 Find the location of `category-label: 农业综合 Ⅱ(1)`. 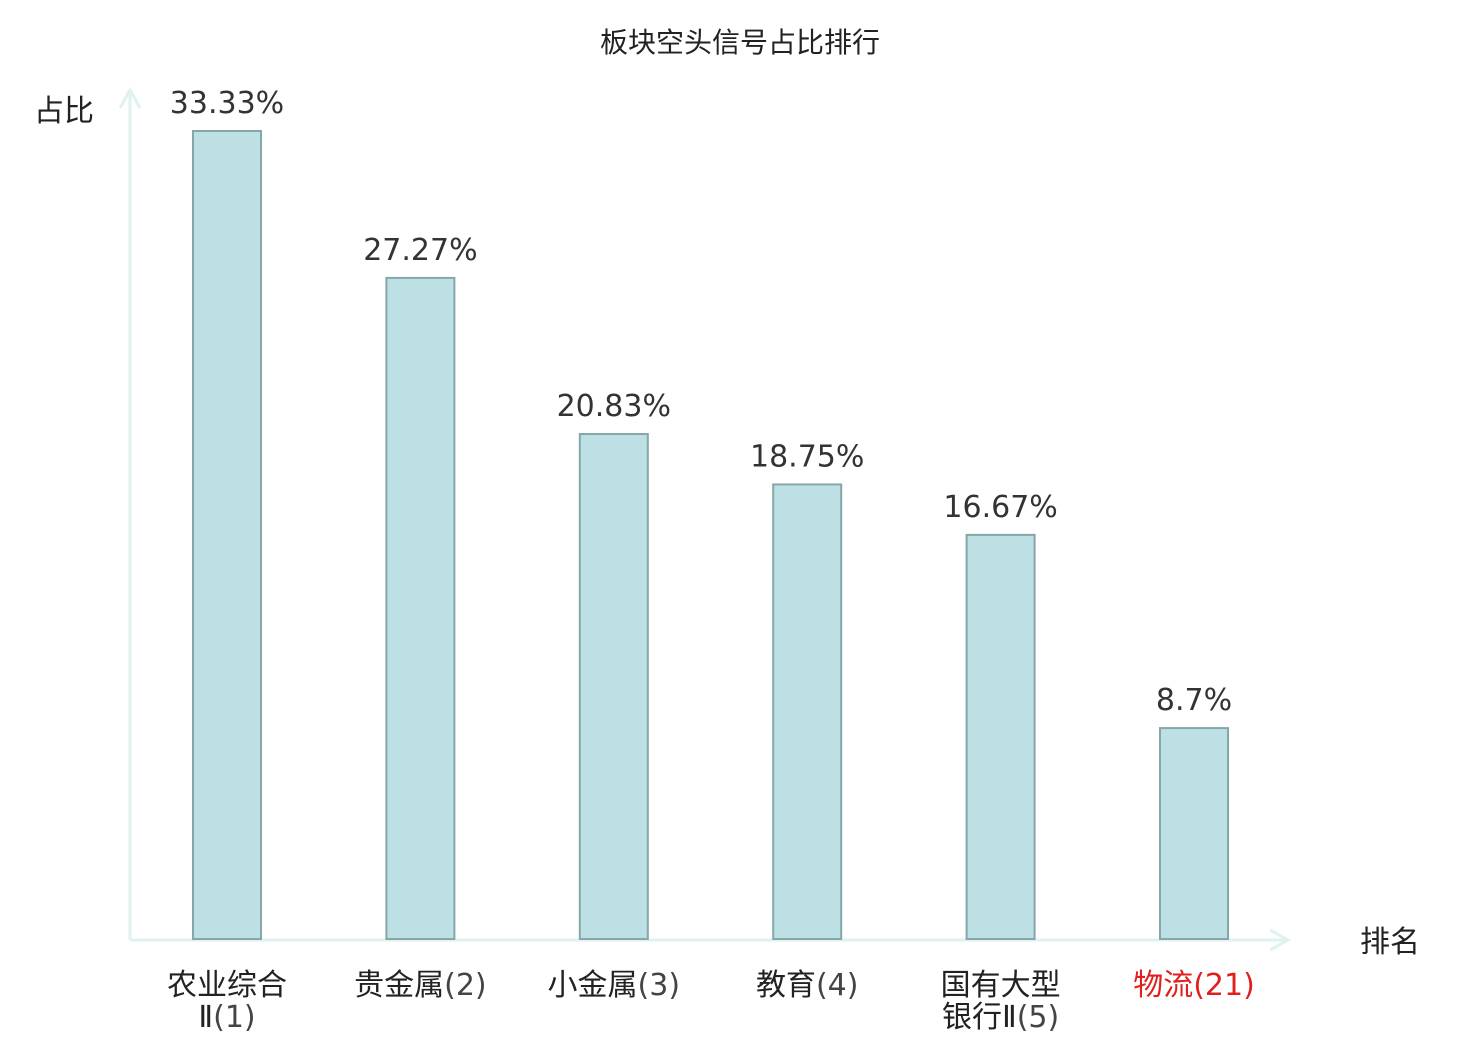

category-label: 农业综合 Ⅱ(1) is located at coordinates (227, 1001).